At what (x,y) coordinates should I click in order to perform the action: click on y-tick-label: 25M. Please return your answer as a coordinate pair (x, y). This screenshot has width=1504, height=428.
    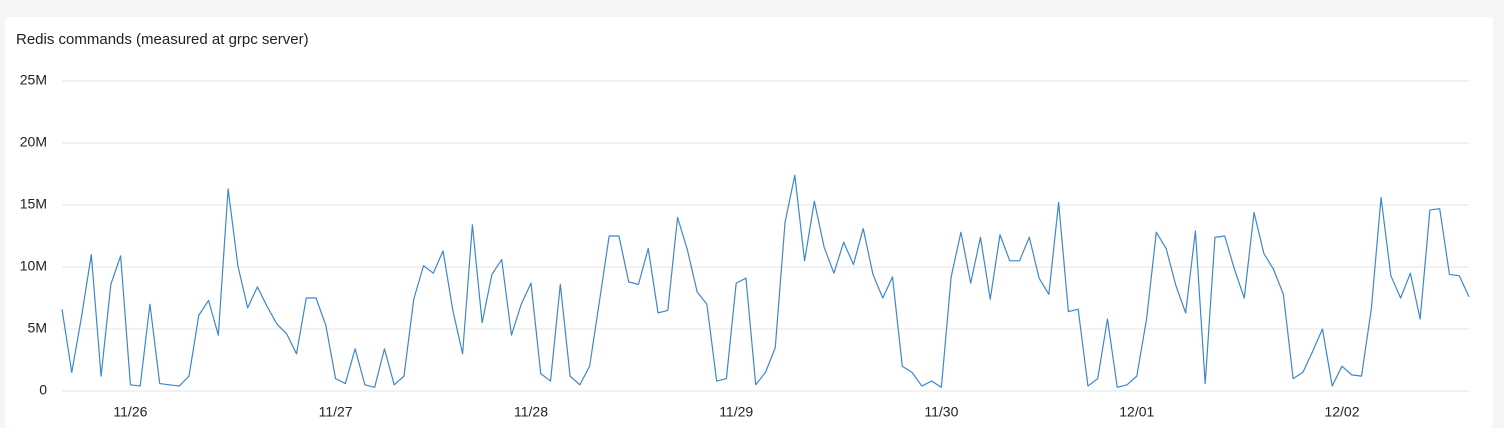
    Looking at the image, I should click on (33, 80).